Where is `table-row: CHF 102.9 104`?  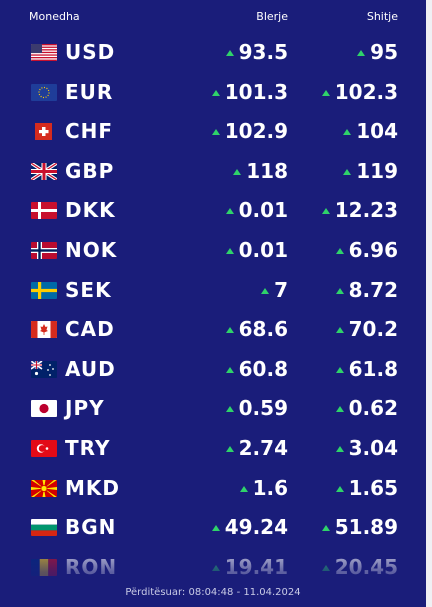
table-row: CHF 102.9 104 is located at coordinates (213, 131).